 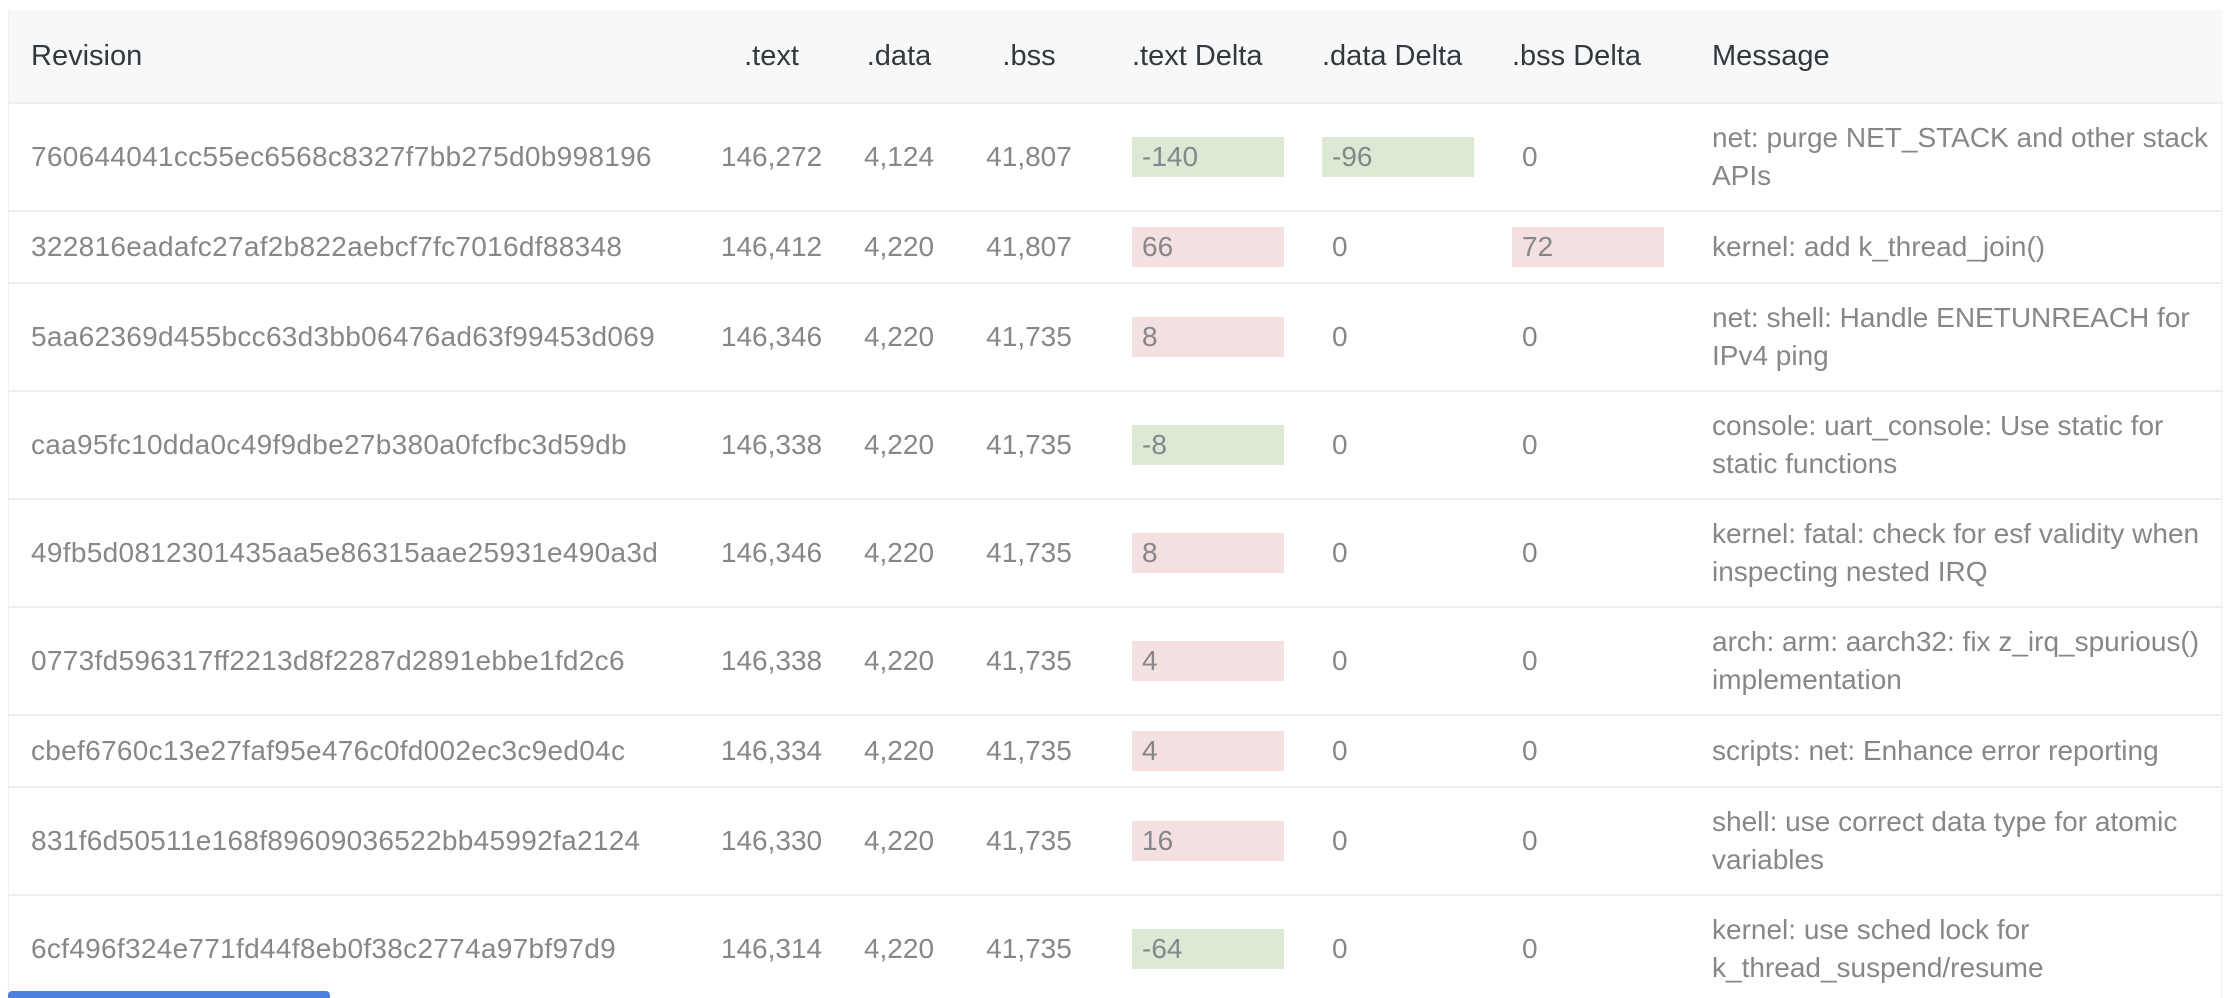 I want to click on revision-cell: 0773fd596317ff2213d8f2287d2891ebbe1fd2c6, so click(x=359, y=660).